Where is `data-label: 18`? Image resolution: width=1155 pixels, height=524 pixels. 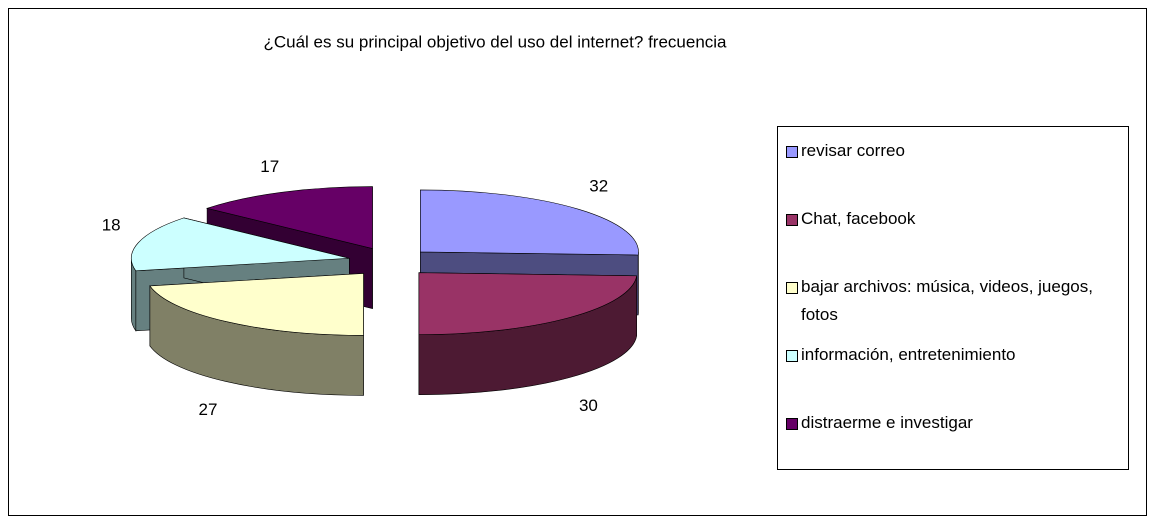 data-label: 18 is located at coordinates (111, 224).